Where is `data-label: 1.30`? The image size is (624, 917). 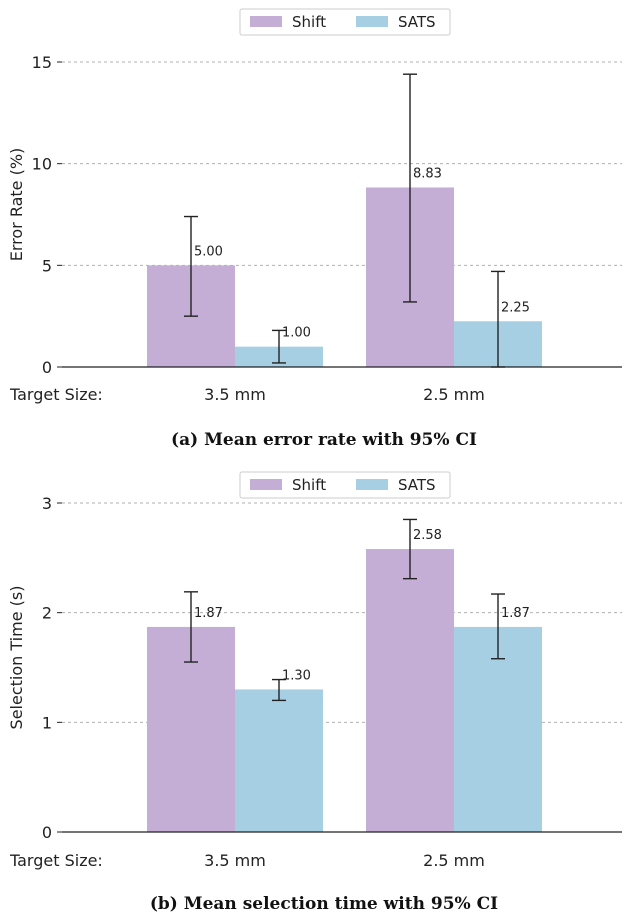
data-label: 1.30 is located at coordinates (296, 675).